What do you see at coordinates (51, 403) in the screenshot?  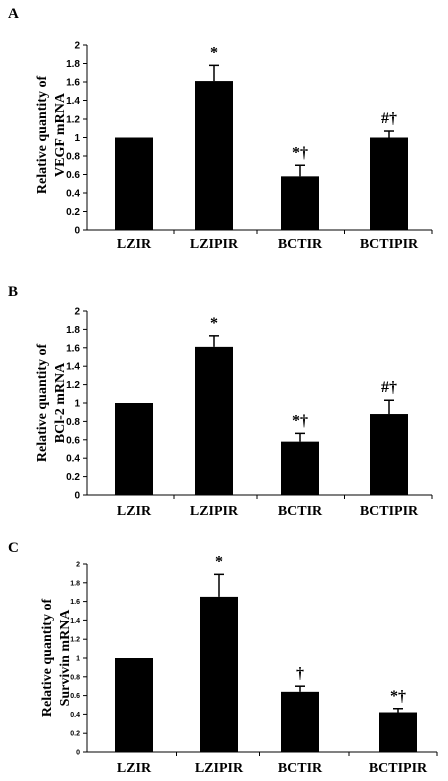 I see `y-axis-label: Relative quantity of BCl-2 mRNA` at bounding box center [51, 403].